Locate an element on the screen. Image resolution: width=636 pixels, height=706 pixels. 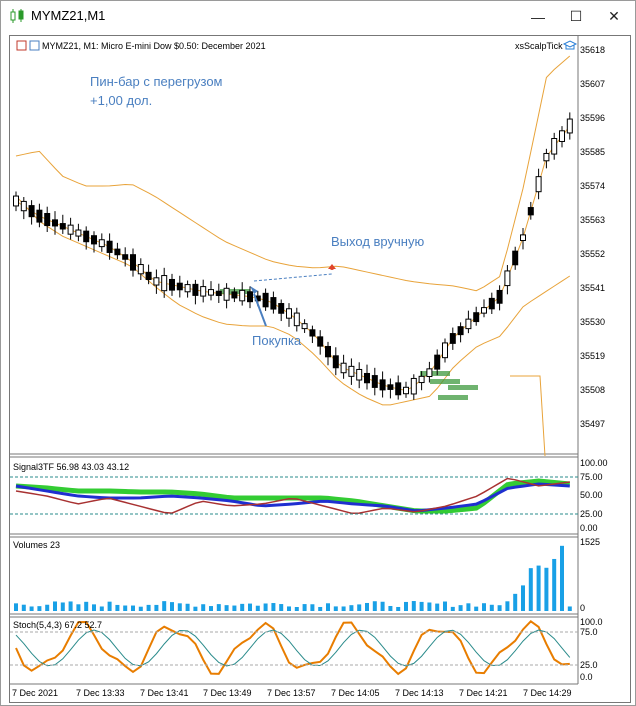
lower-band-tail is located at coordinates (528, 416).